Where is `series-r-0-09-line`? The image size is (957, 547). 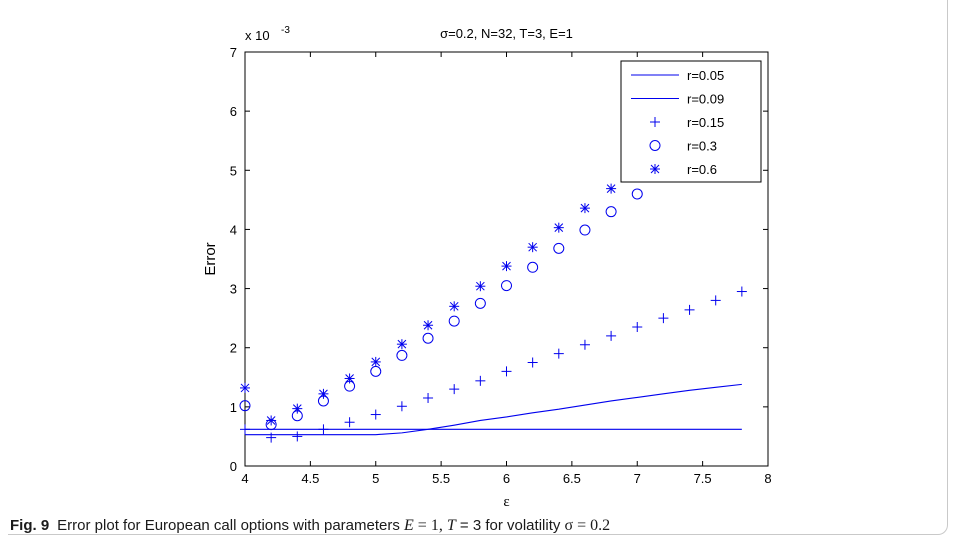 series-r-0-09-line is located at coordinates (493, 409).